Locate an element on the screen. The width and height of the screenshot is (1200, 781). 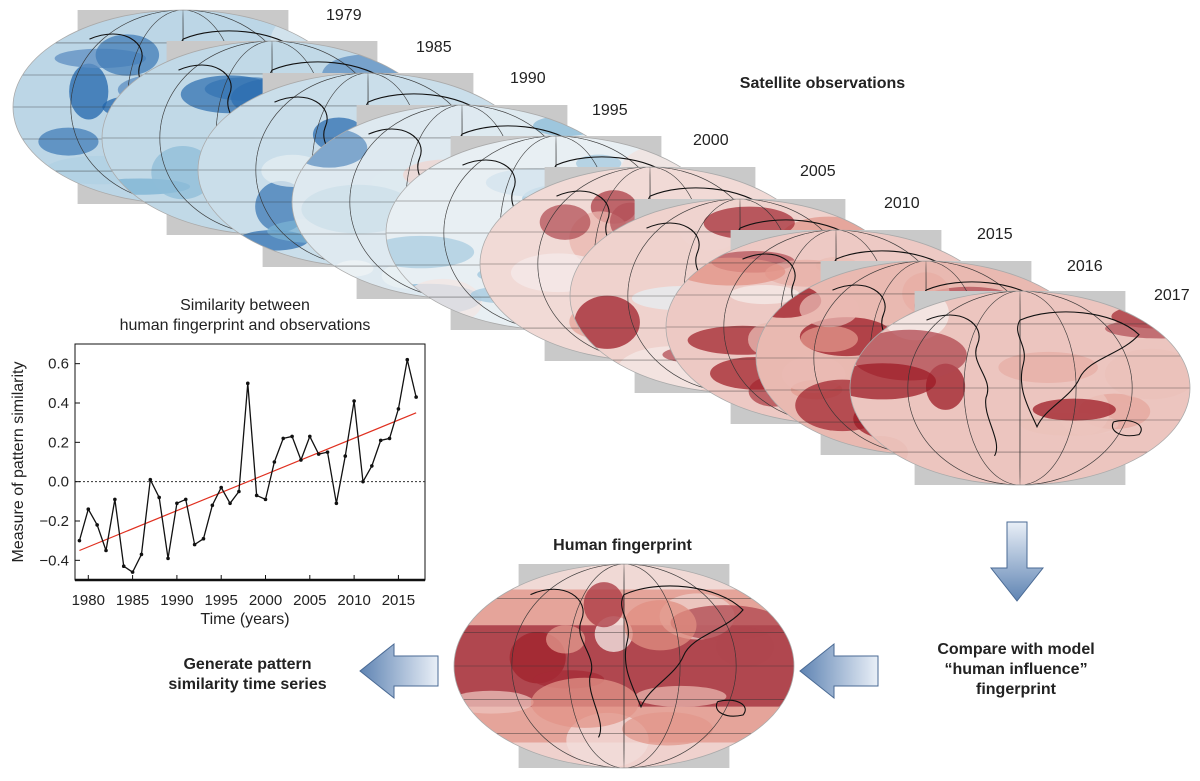
plot-frame is located at coordinates (250, 462).